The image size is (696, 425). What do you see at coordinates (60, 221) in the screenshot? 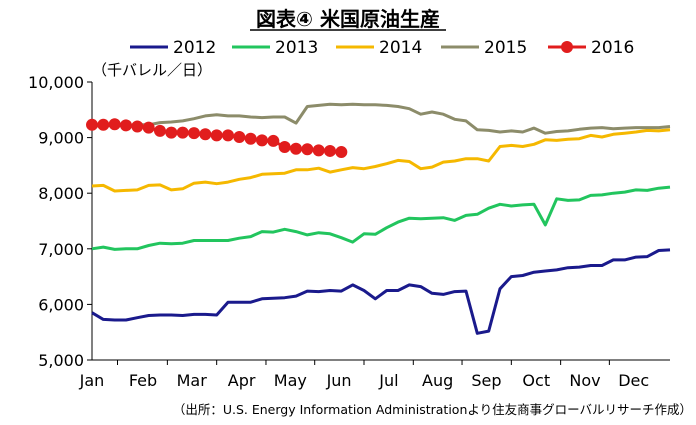
I see `y-tick-labels: 5,000 6,000 7,000 8,000 9,000 10,000` at bounding box center [60, 221].